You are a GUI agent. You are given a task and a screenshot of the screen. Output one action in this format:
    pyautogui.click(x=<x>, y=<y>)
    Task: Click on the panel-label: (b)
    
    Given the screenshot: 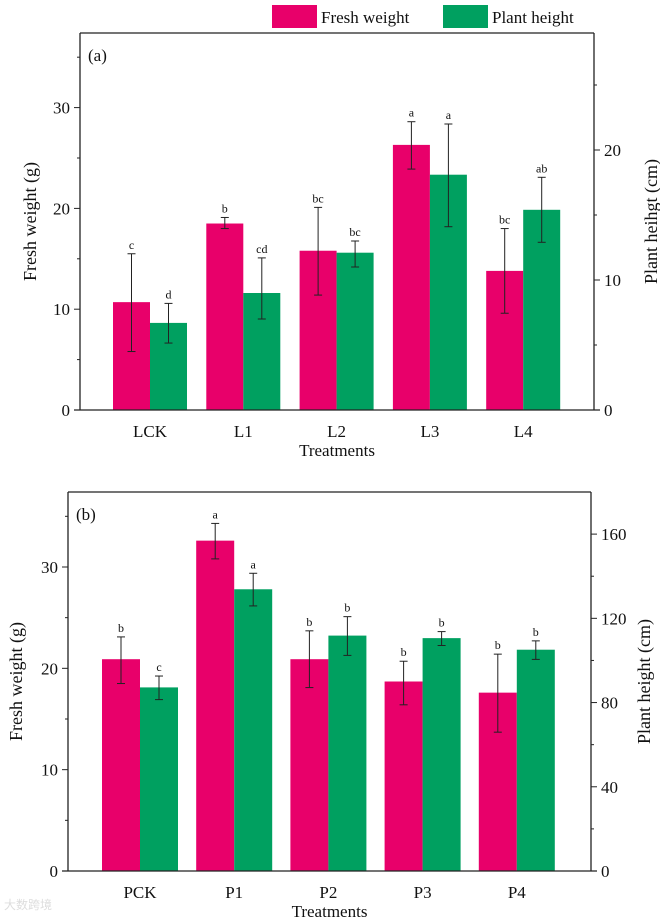 What is the action you would take?
    pyautogui.click(x=86, y=514)
    